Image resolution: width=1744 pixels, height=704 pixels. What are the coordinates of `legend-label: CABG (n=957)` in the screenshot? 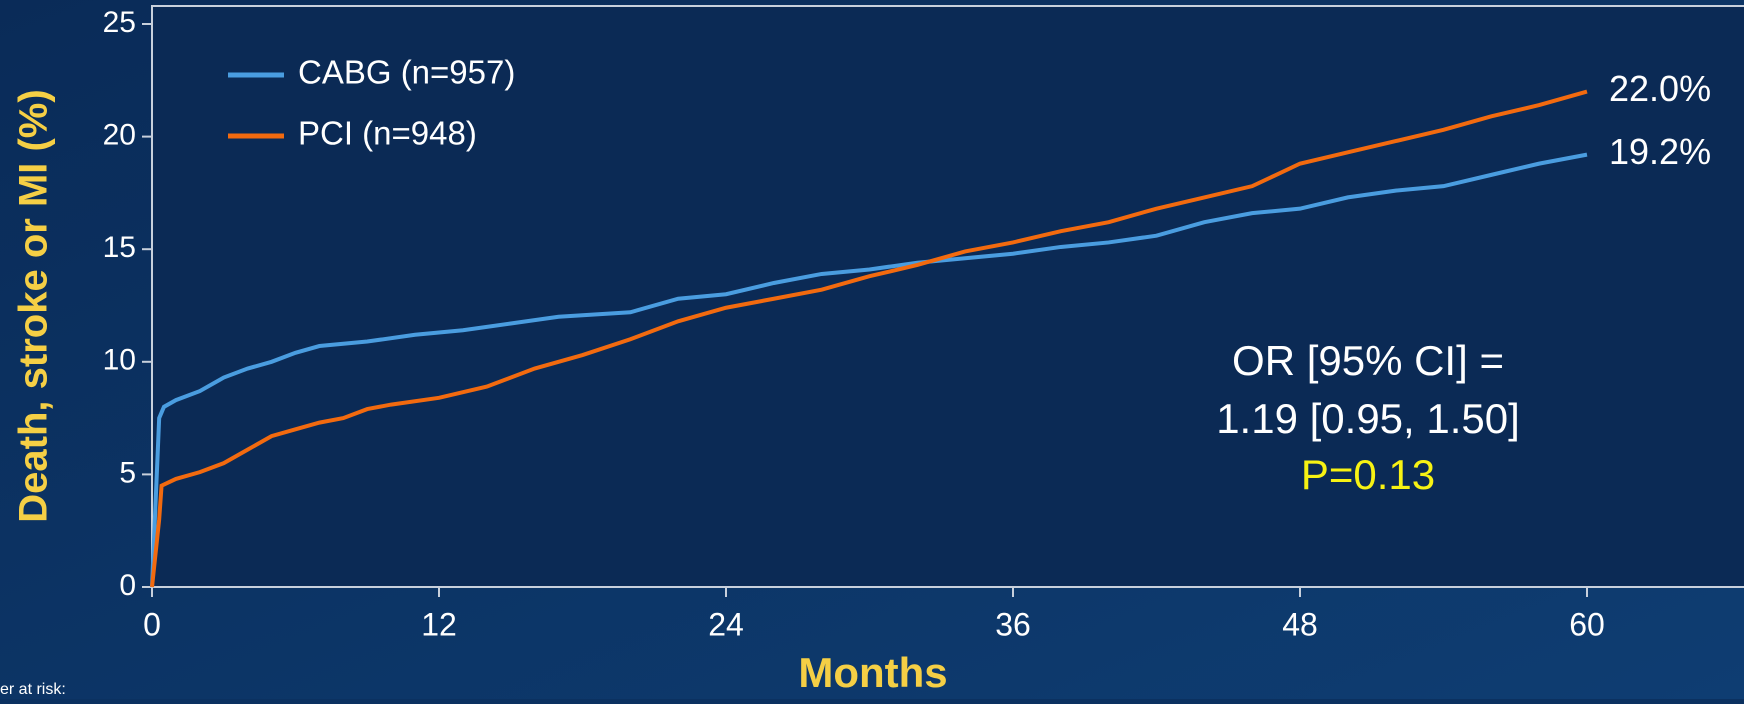 It's located at (406, 72).